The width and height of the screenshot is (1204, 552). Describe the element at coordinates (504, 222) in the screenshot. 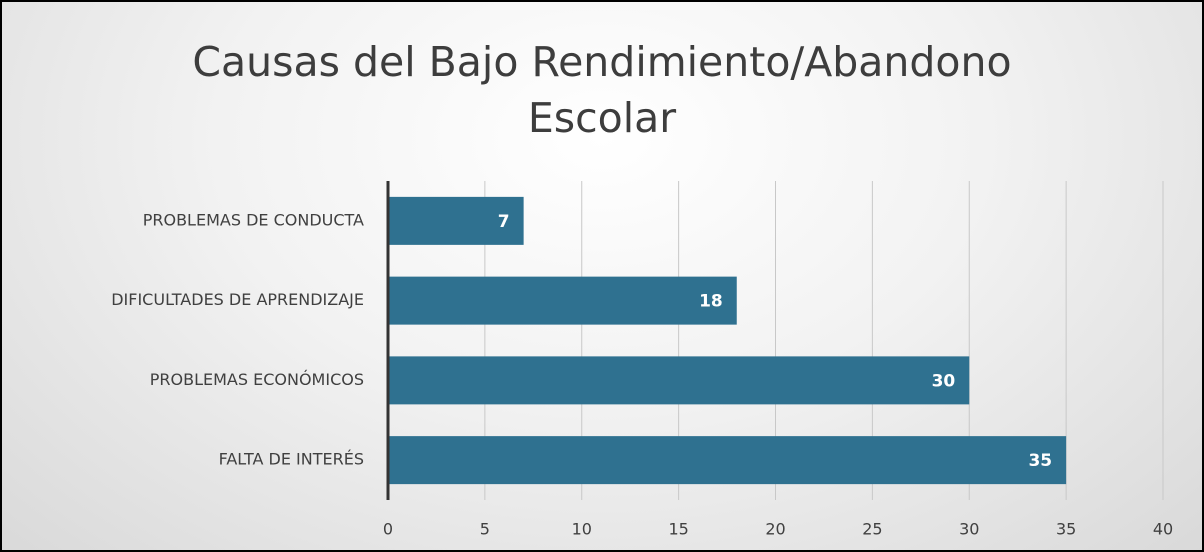

I see `data-label: 7` at that location.